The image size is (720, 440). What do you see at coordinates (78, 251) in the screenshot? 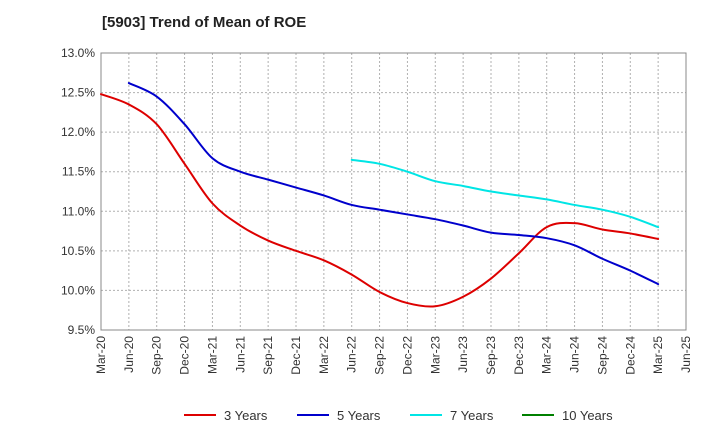
I see `y-tick-label: 10.5%` at bounding box center [78, 251].